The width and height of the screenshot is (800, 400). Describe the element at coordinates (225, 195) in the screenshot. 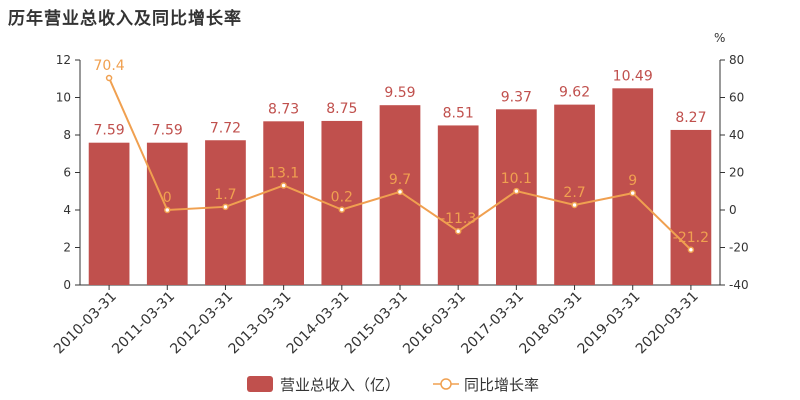

I see `growth-rate-label: 1.7` at that location.